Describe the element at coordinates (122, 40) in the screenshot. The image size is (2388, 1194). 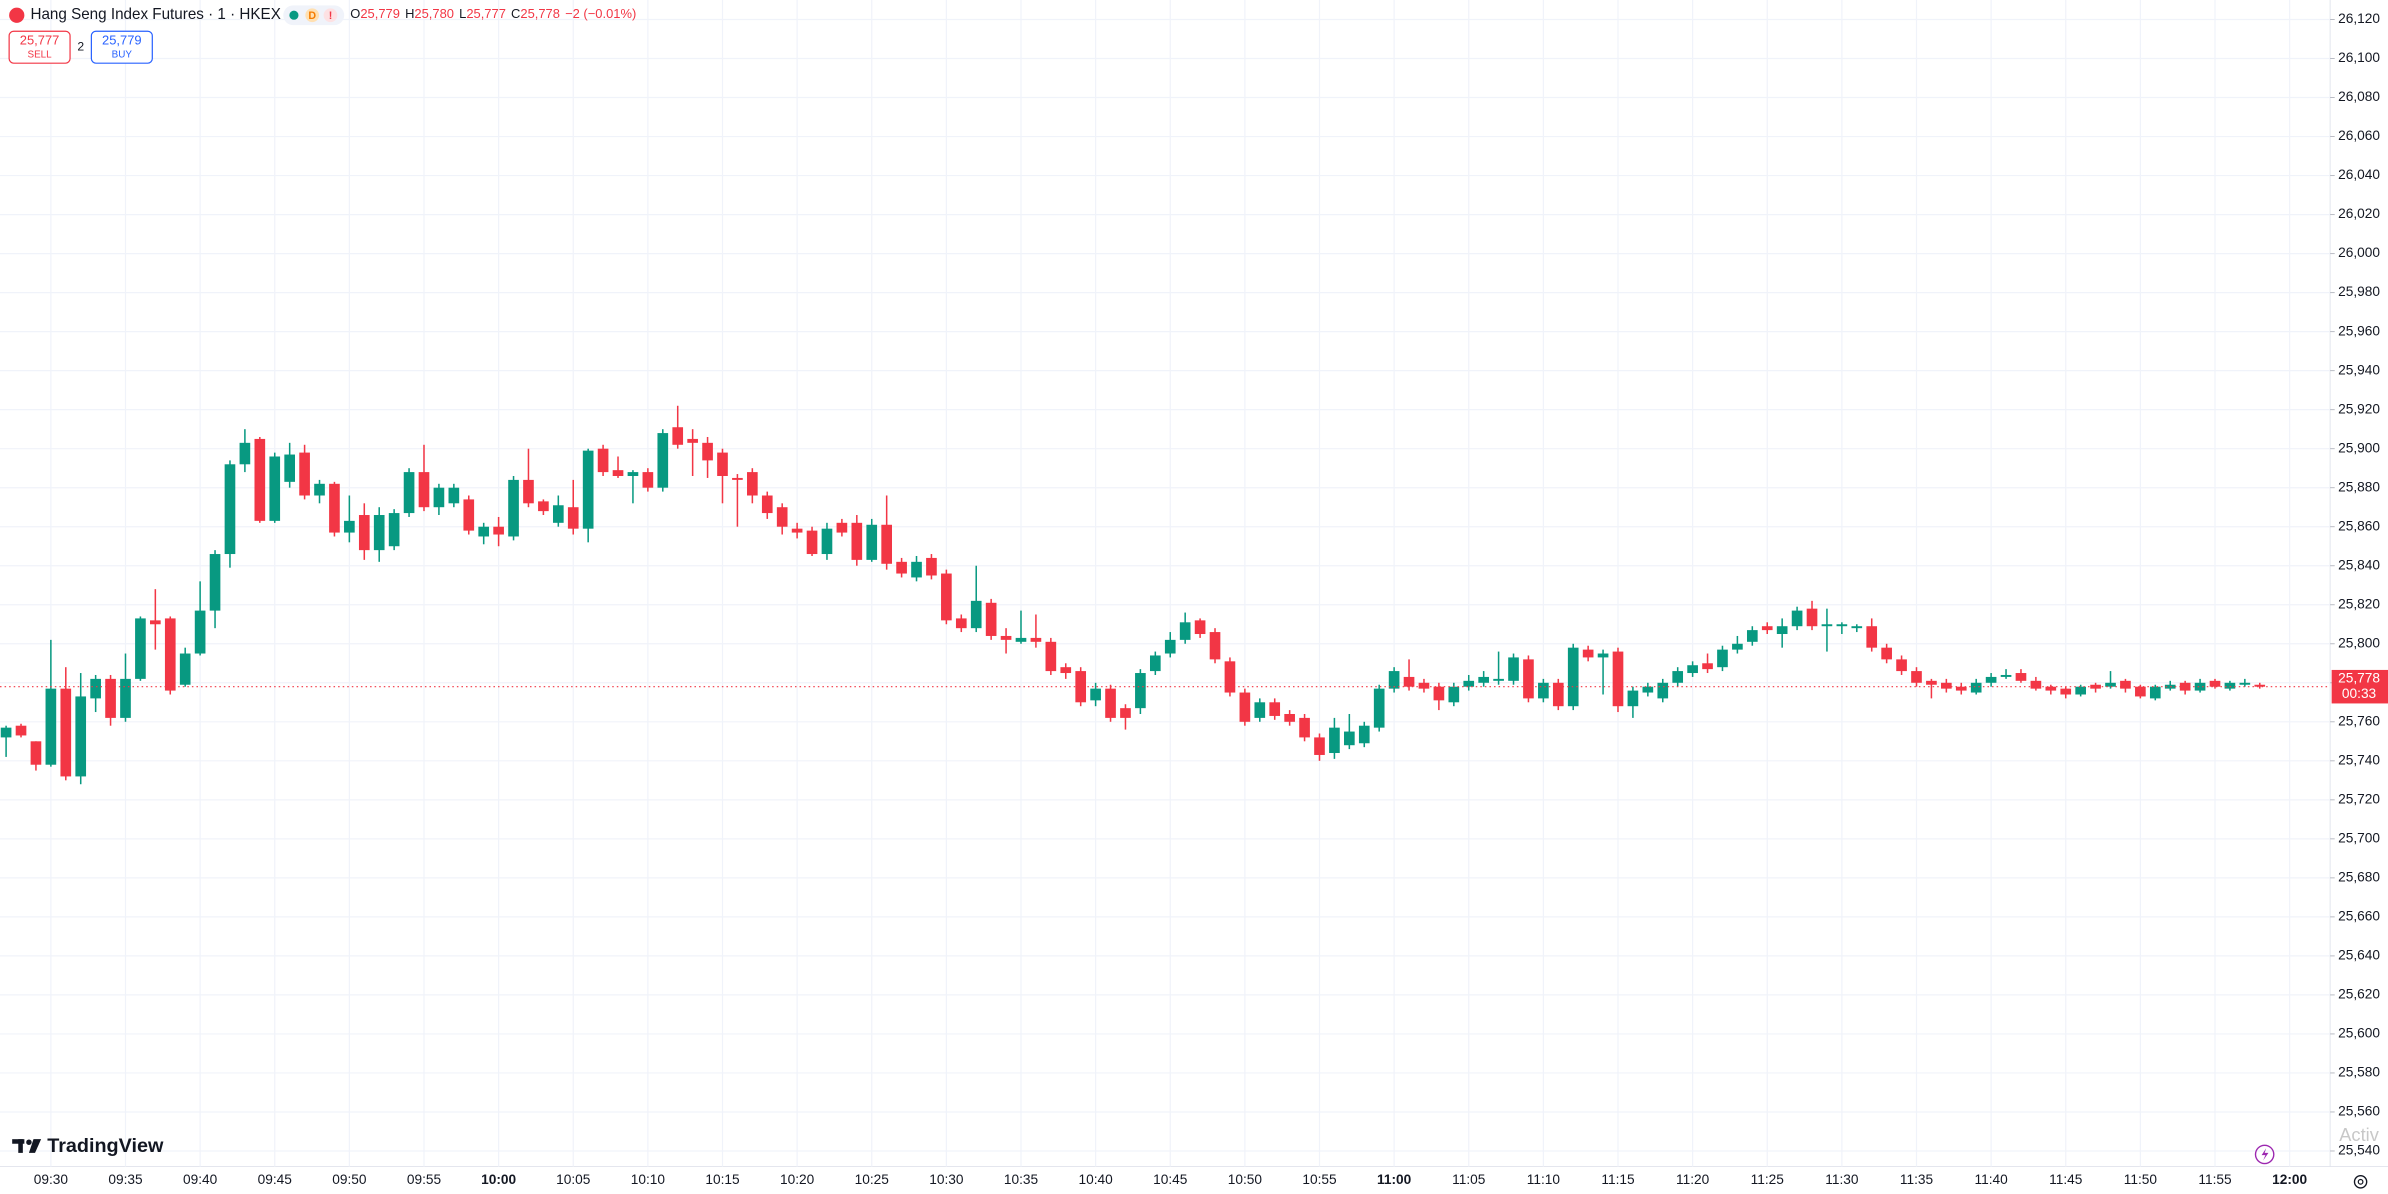
I see `buy-price: 25,779` at that location.